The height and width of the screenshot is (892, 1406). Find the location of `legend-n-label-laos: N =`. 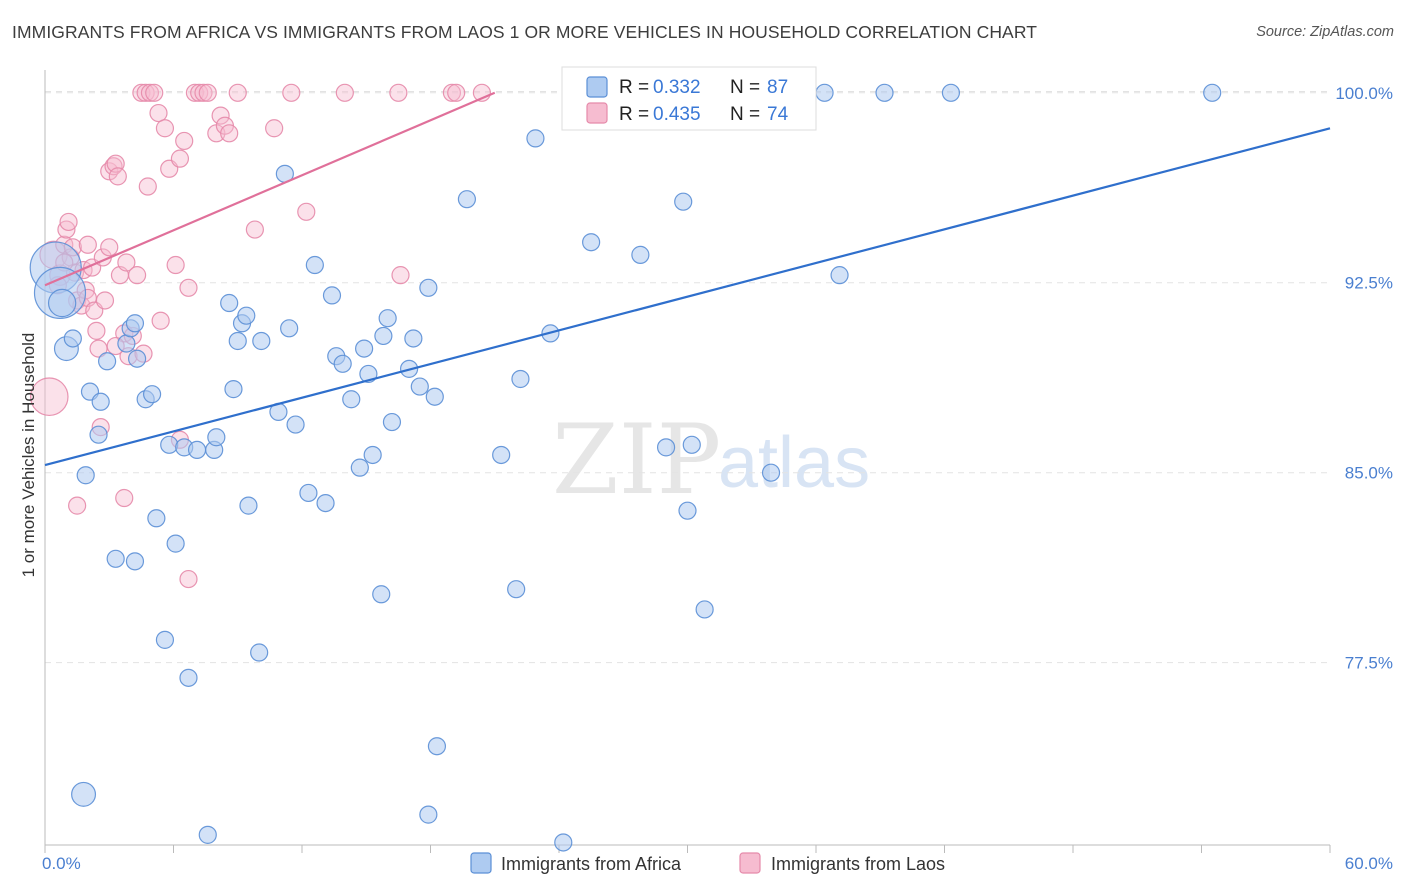

legend-n-label-laos: N = is located at coordinates (745, 114).